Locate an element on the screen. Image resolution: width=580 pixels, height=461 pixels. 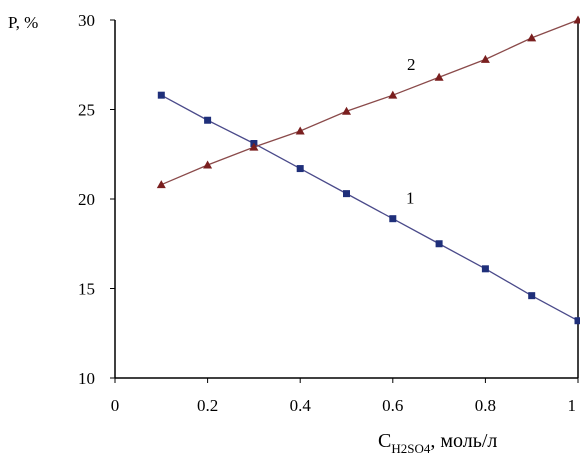
series-1-label: 1 is located at coordinates (410, 198).